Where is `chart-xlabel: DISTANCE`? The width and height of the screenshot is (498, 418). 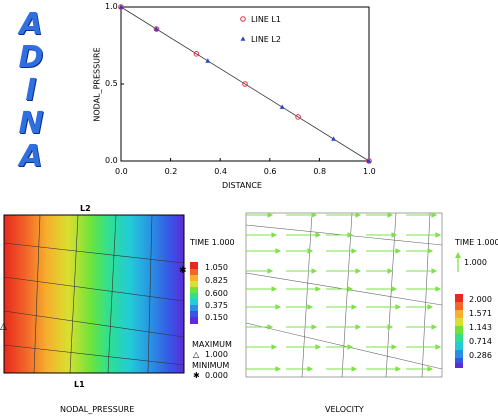
chart-xlabel: DISTANCE is located at coordinates (242, 185).